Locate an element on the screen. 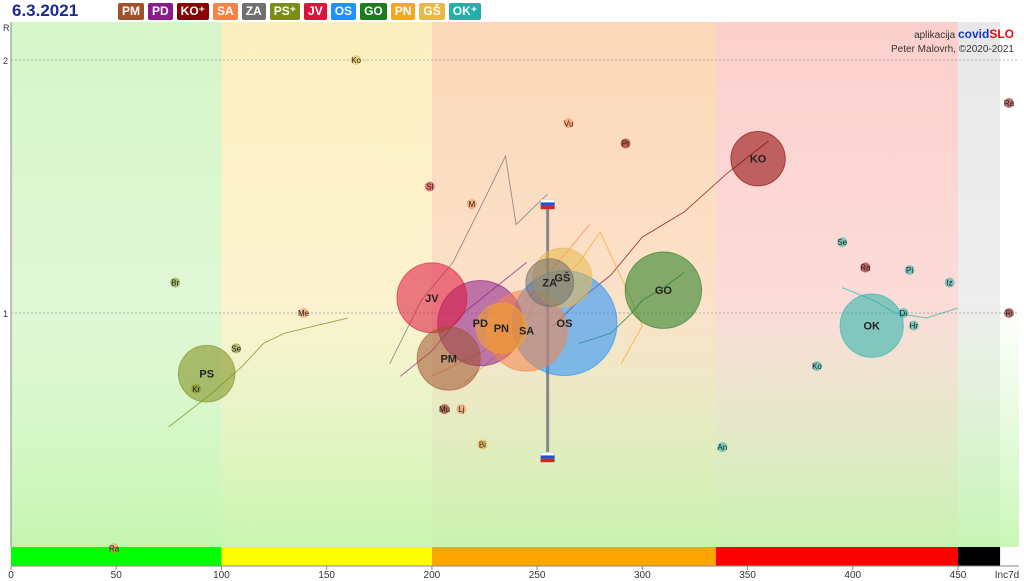 The image size is (1024, 581). bubble-pm is located at coordinates (448, 358).